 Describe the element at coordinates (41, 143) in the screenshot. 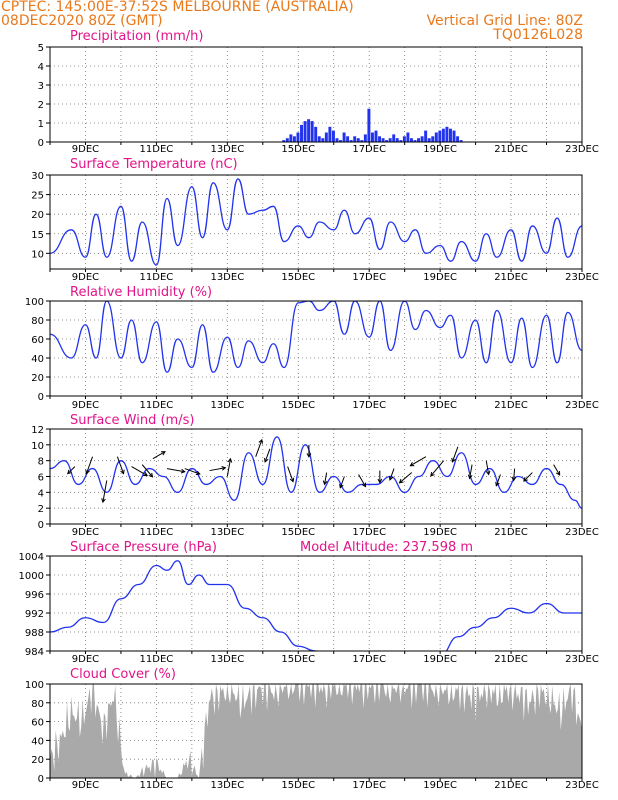

I see `chart-0-ytick-label: 0` at that location.